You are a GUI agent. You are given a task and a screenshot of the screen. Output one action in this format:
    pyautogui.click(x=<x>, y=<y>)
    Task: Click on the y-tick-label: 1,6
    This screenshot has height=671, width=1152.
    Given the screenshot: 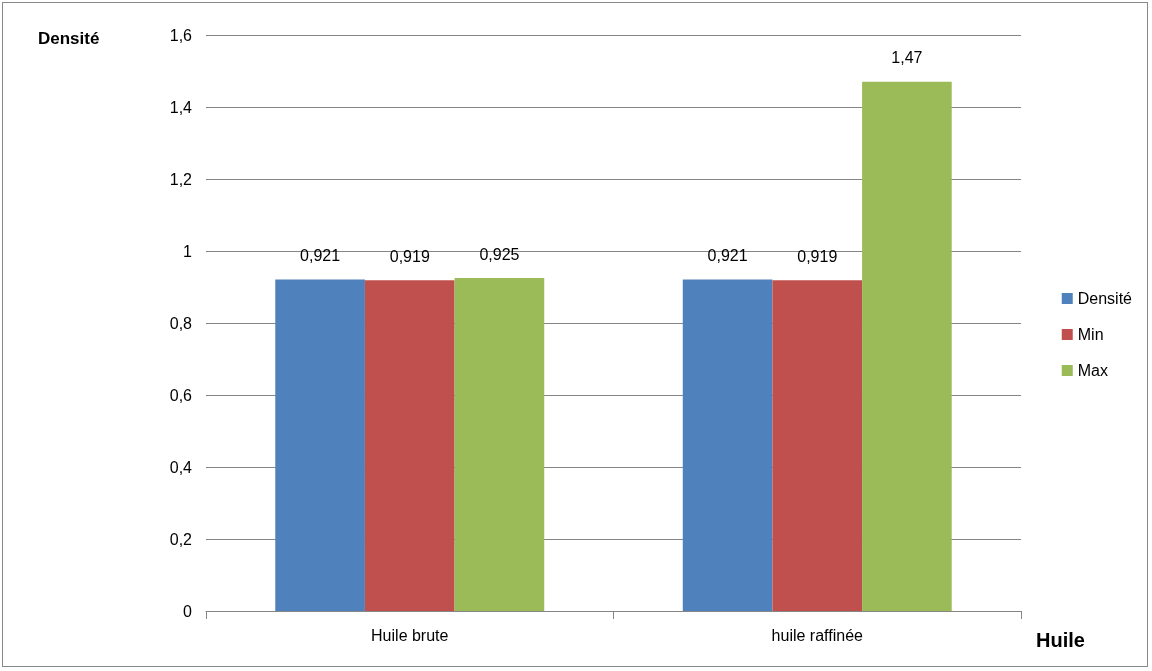 What is the action you would take?
    pyautogui.click(x=181, y=35)
    